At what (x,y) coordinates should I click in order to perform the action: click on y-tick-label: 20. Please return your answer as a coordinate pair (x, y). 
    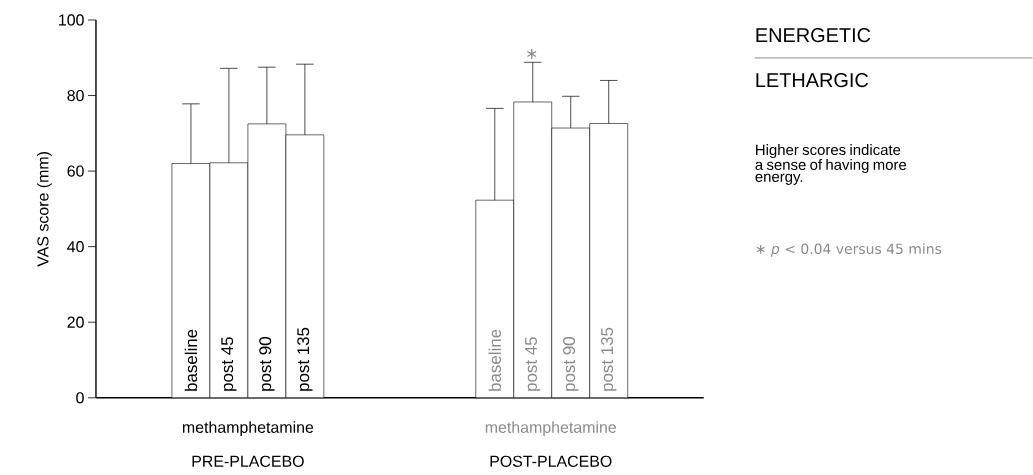
    Looking at the image, I should click on (75, 322).